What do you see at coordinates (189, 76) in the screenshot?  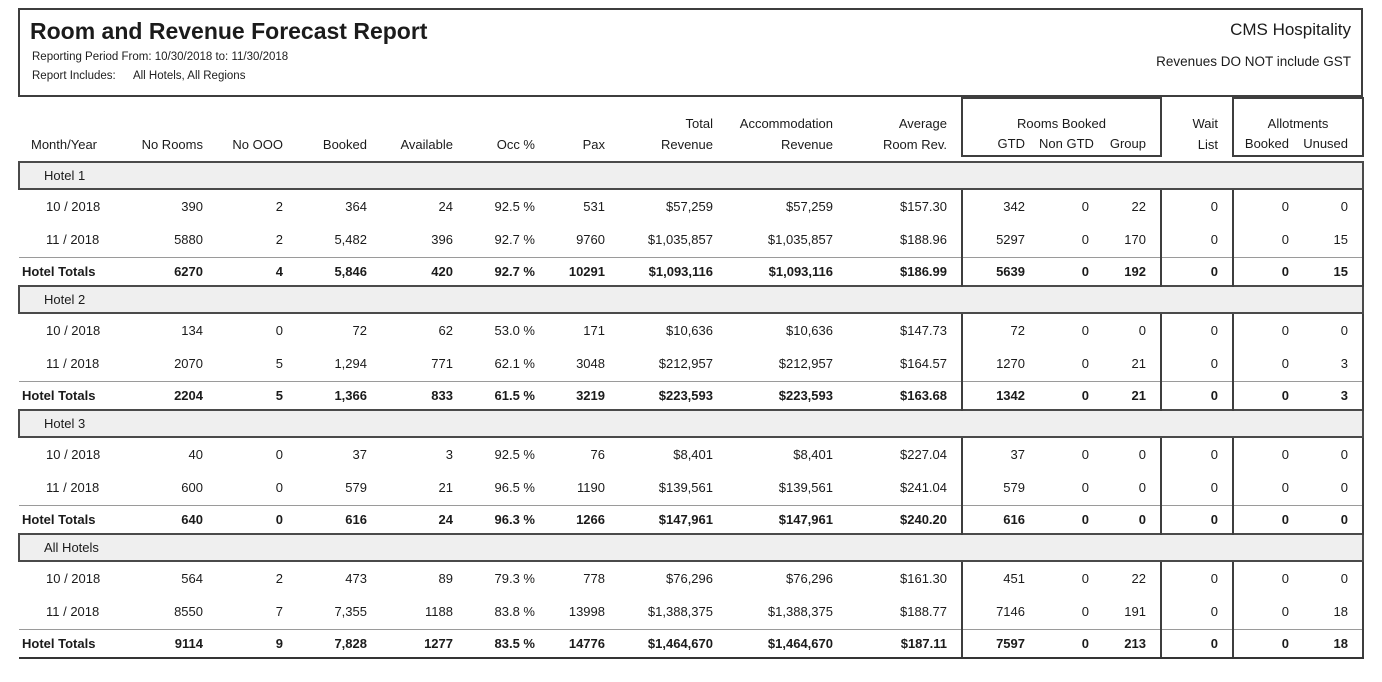 I see `report-includes-value: All Hotels, All Regions` at bounding box center [189, 76].